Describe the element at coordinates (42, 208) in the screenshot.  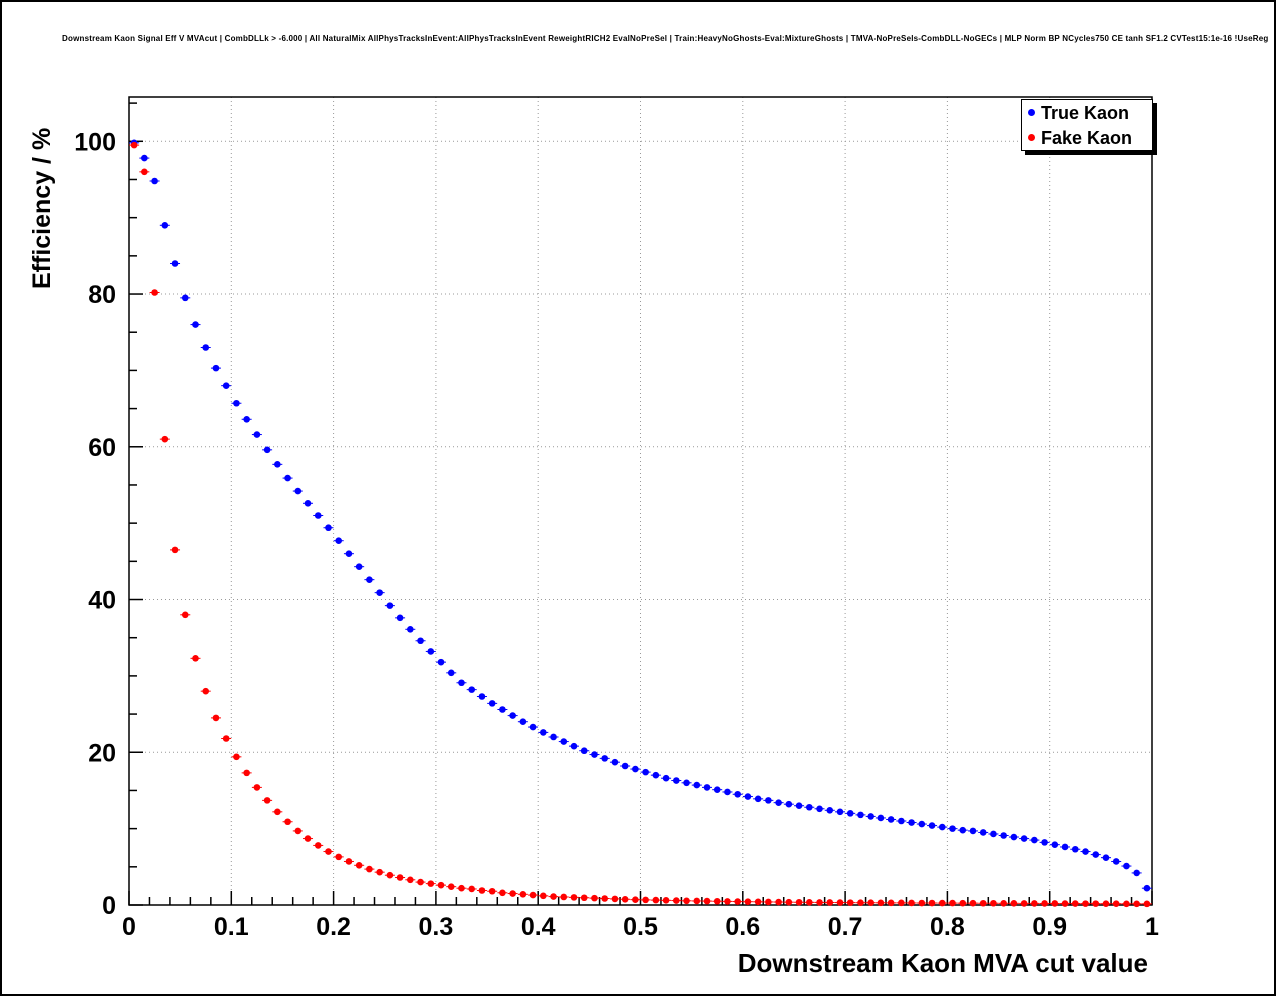
I see `y-axis-title: Efficiency / %` at that location.